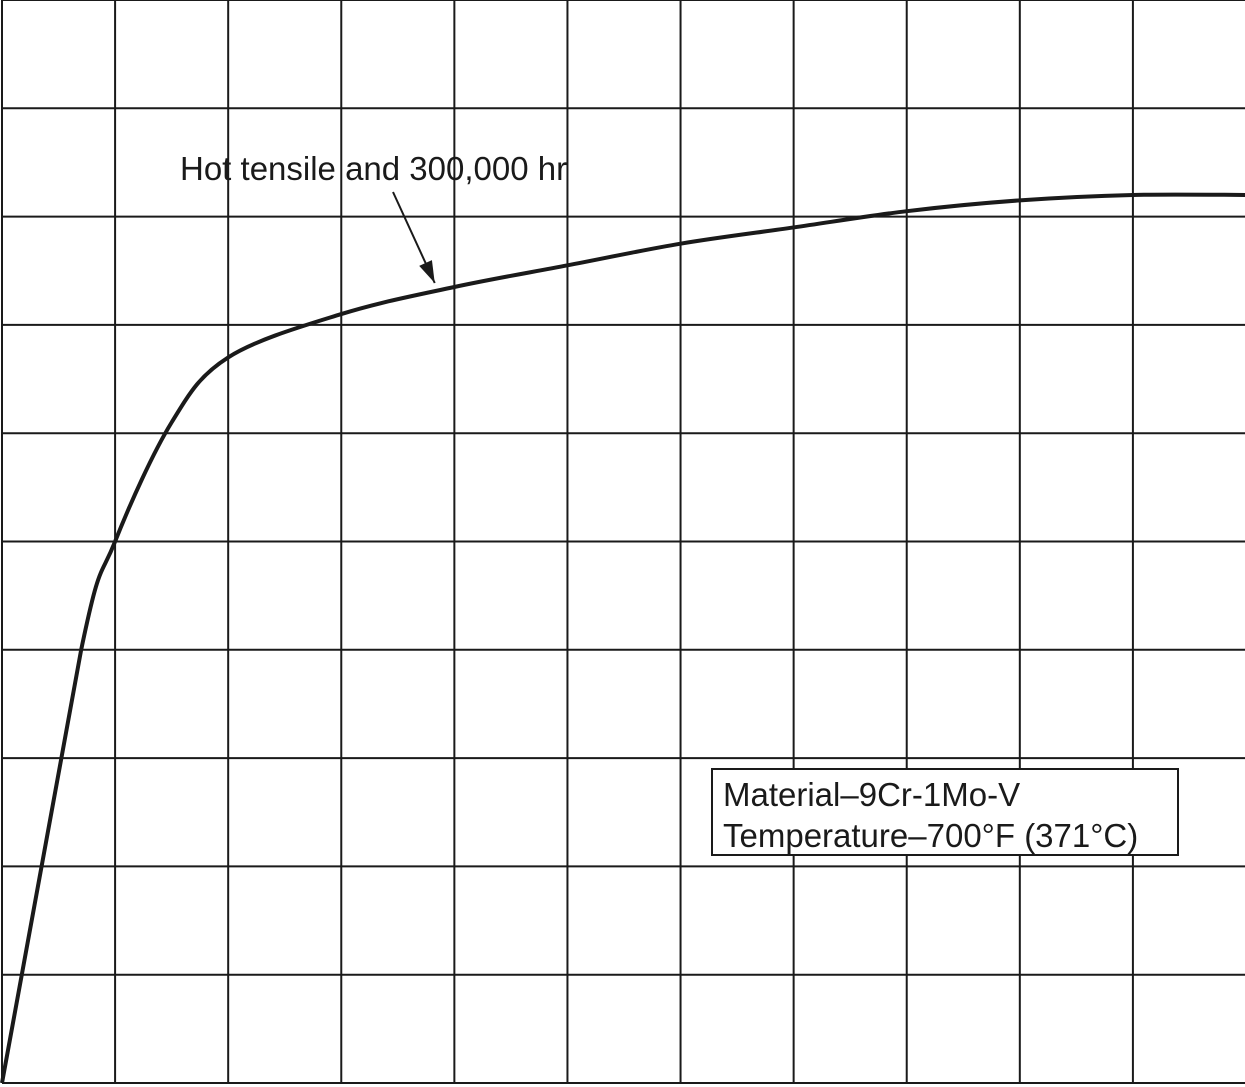 The width and height of the screenshot is (1245, 1087). Describe the element at coordinates (374, 168) in the screenshot. I see `curve-annotation-label: Hot tensile and 300,000 hr` at that location.